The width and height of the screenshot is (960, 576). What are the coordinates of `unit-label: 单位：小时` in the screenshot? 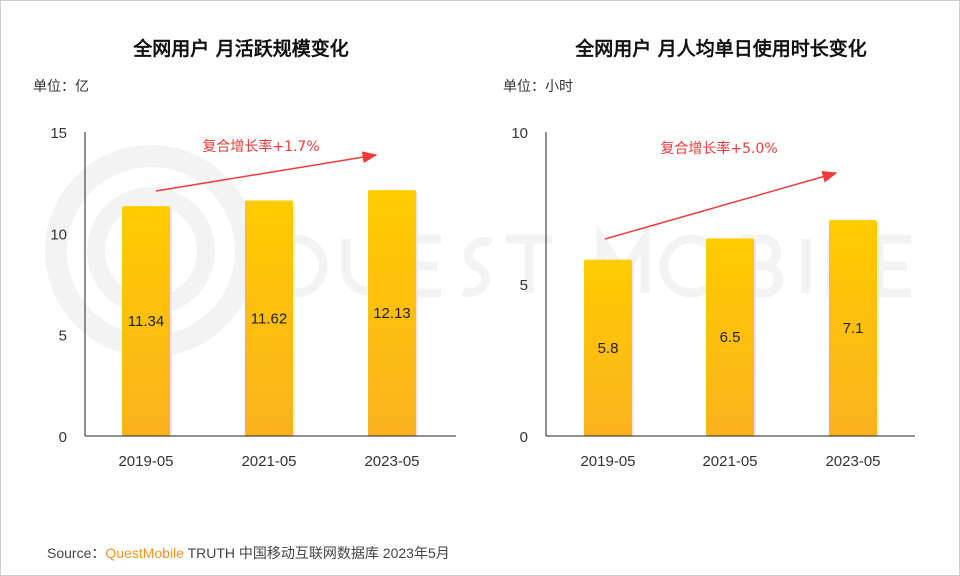 It's located at (538, 87).